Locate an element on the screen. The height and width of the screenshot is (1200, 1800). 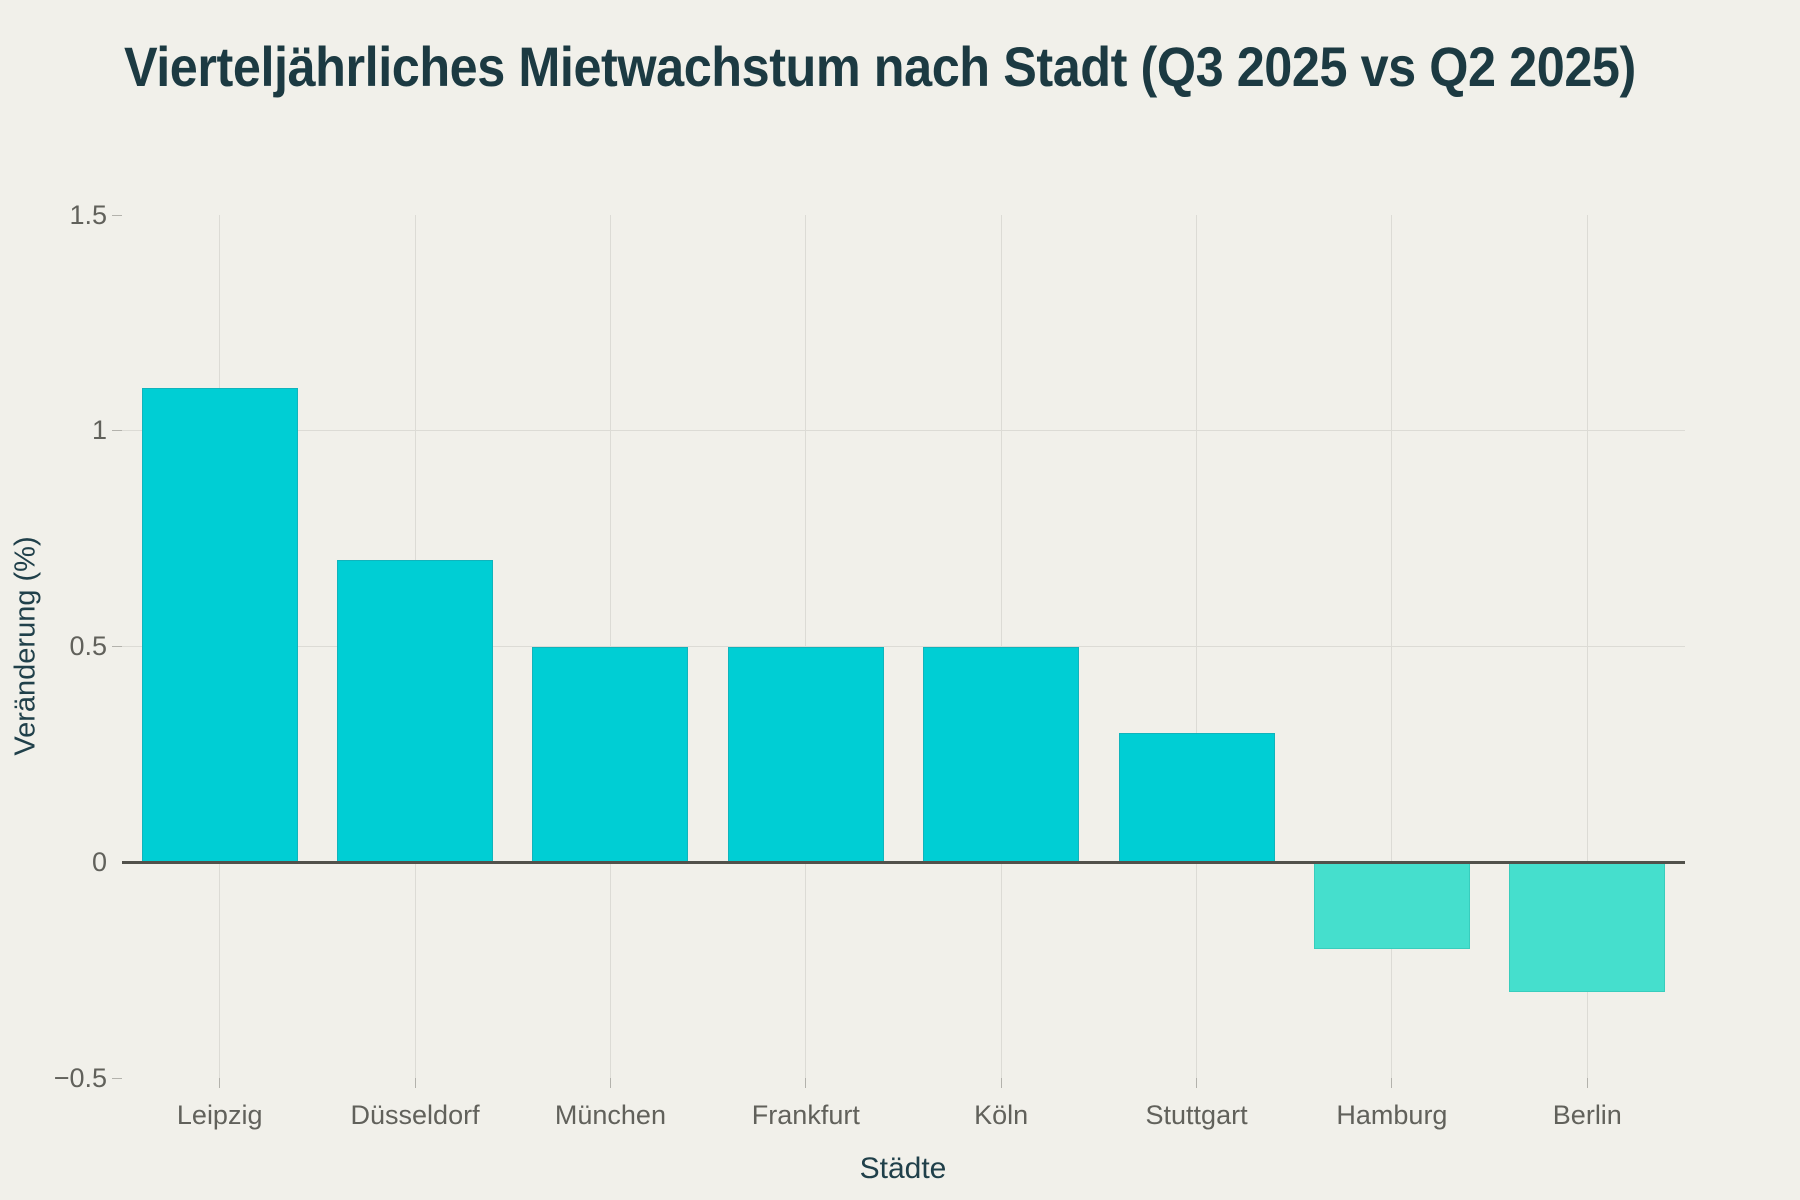
y-tick-label: 0 is located at coordinates (99, 861).